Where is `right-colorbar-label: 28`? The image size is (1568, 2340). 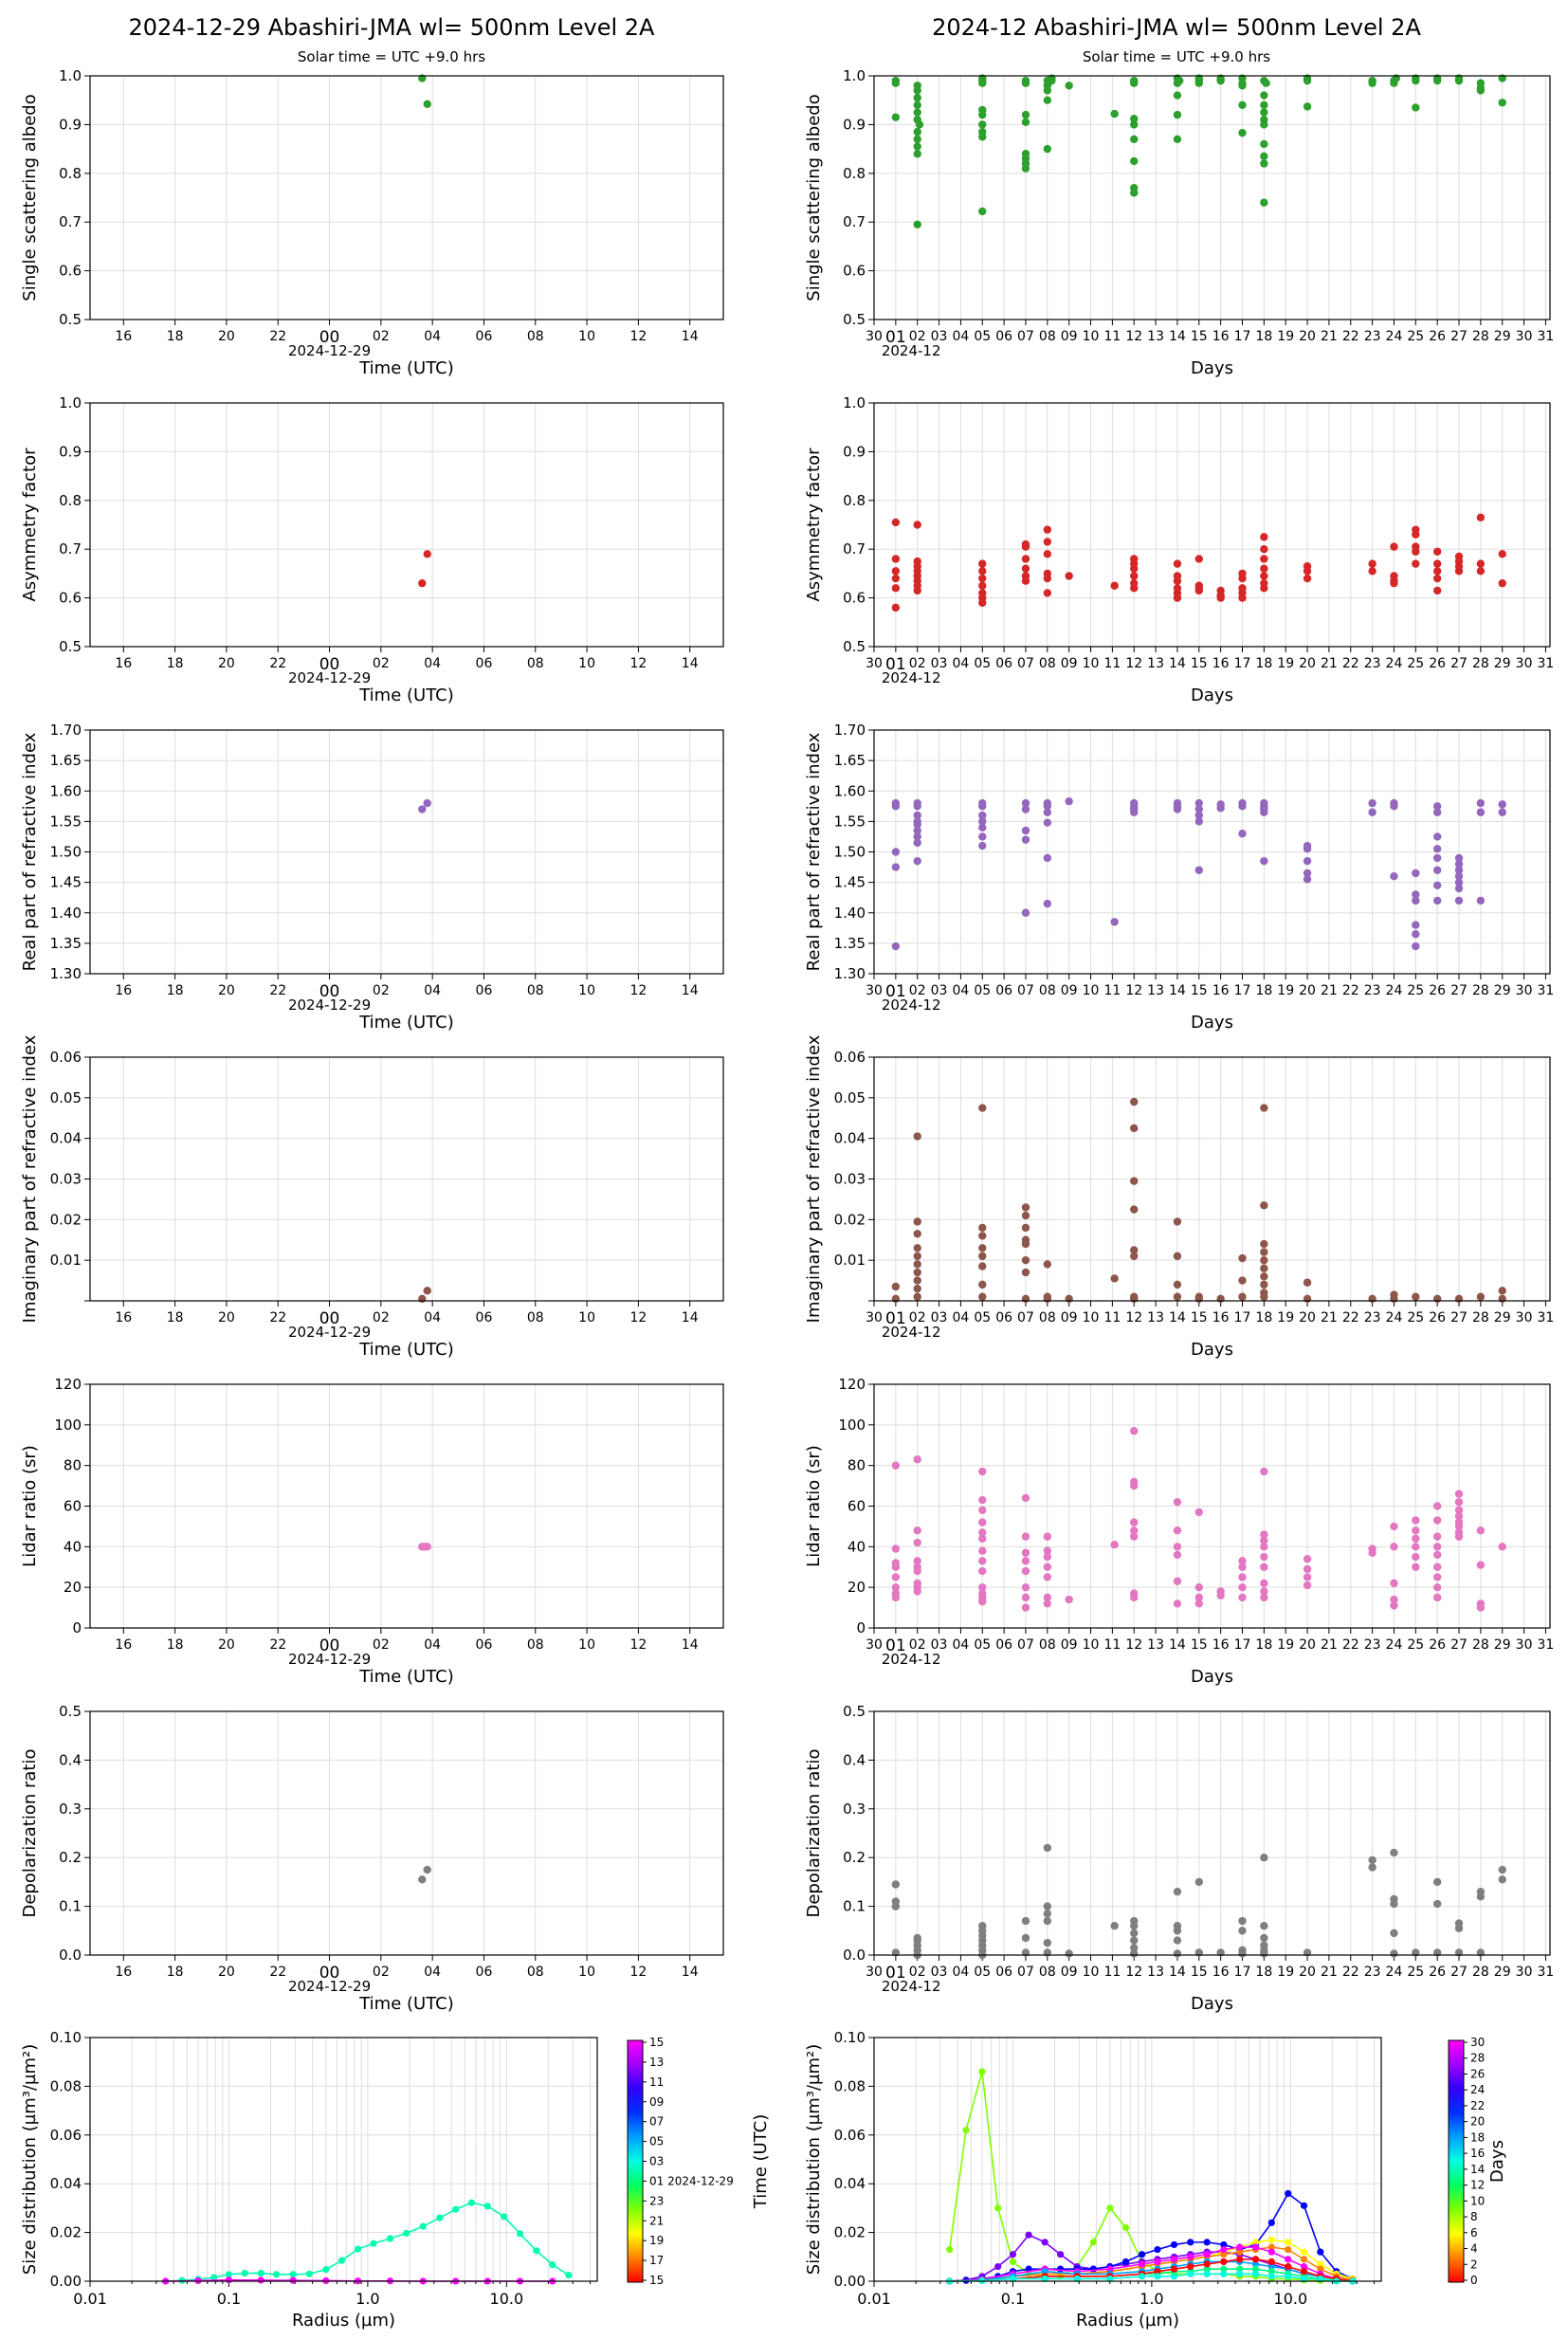
right-colorbar-label: 28 is located at coordinates (1477, 2058).